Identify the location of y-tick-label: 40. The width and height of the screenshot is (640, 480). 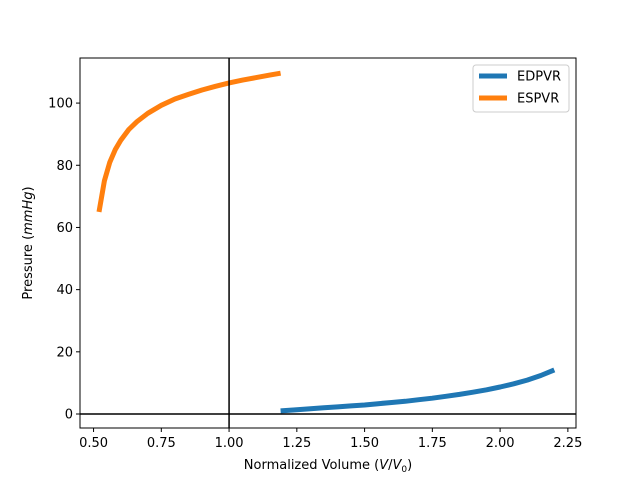
(64, 290).